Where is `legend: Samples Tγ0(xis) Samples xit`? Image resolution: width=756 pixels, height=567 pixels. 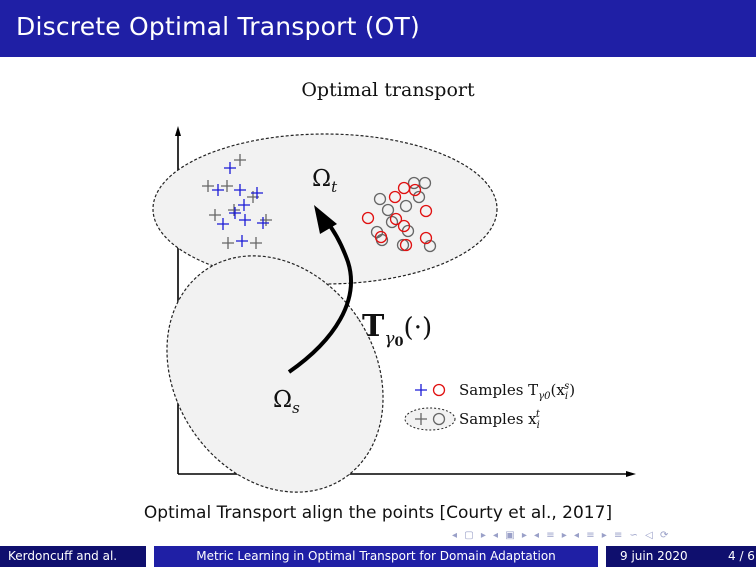
legend: Samples Tγ0(xis) Samples xit is located at coordinates (489, 406).